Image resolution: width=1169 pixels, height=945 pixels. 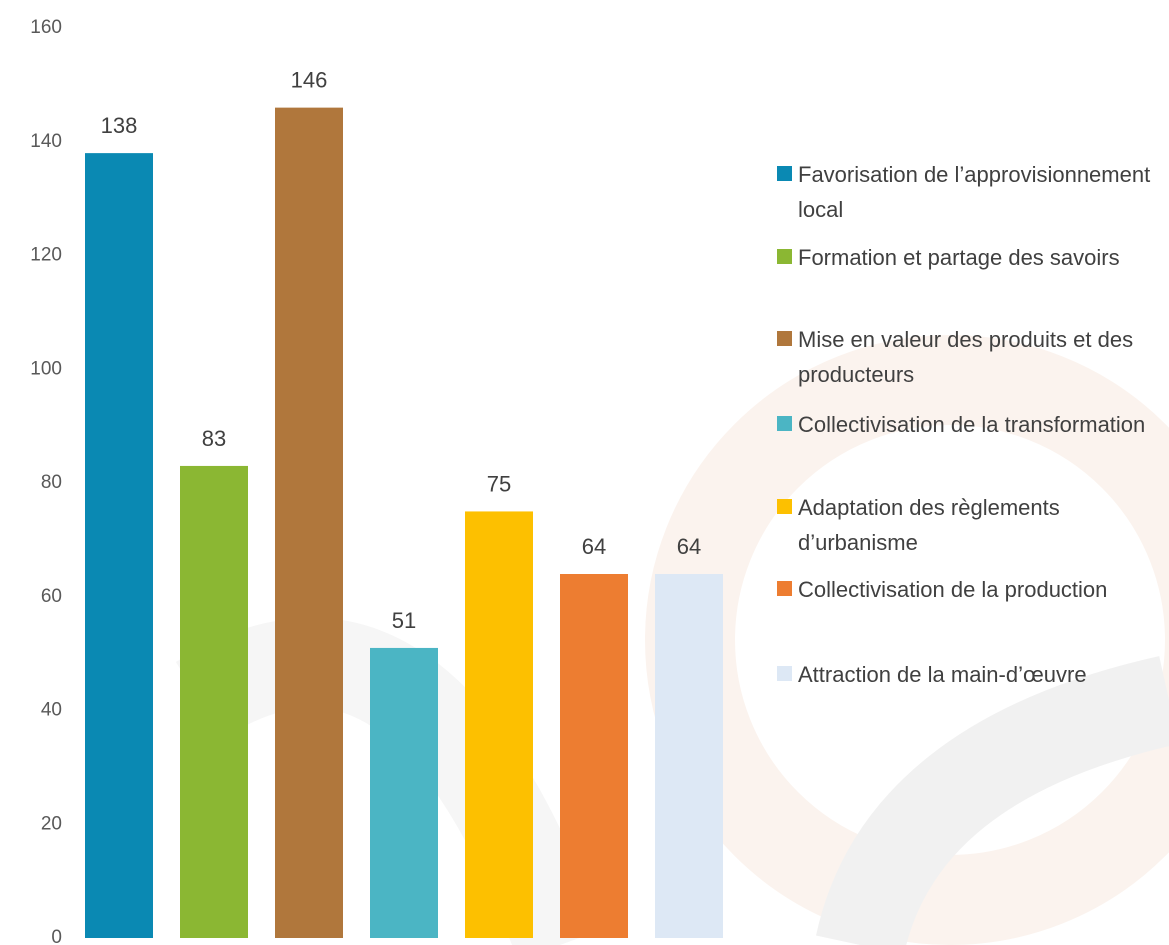 I want to click on legend-label: Adaptation des règlements d’urbanisme, so click(x=929, y=525).